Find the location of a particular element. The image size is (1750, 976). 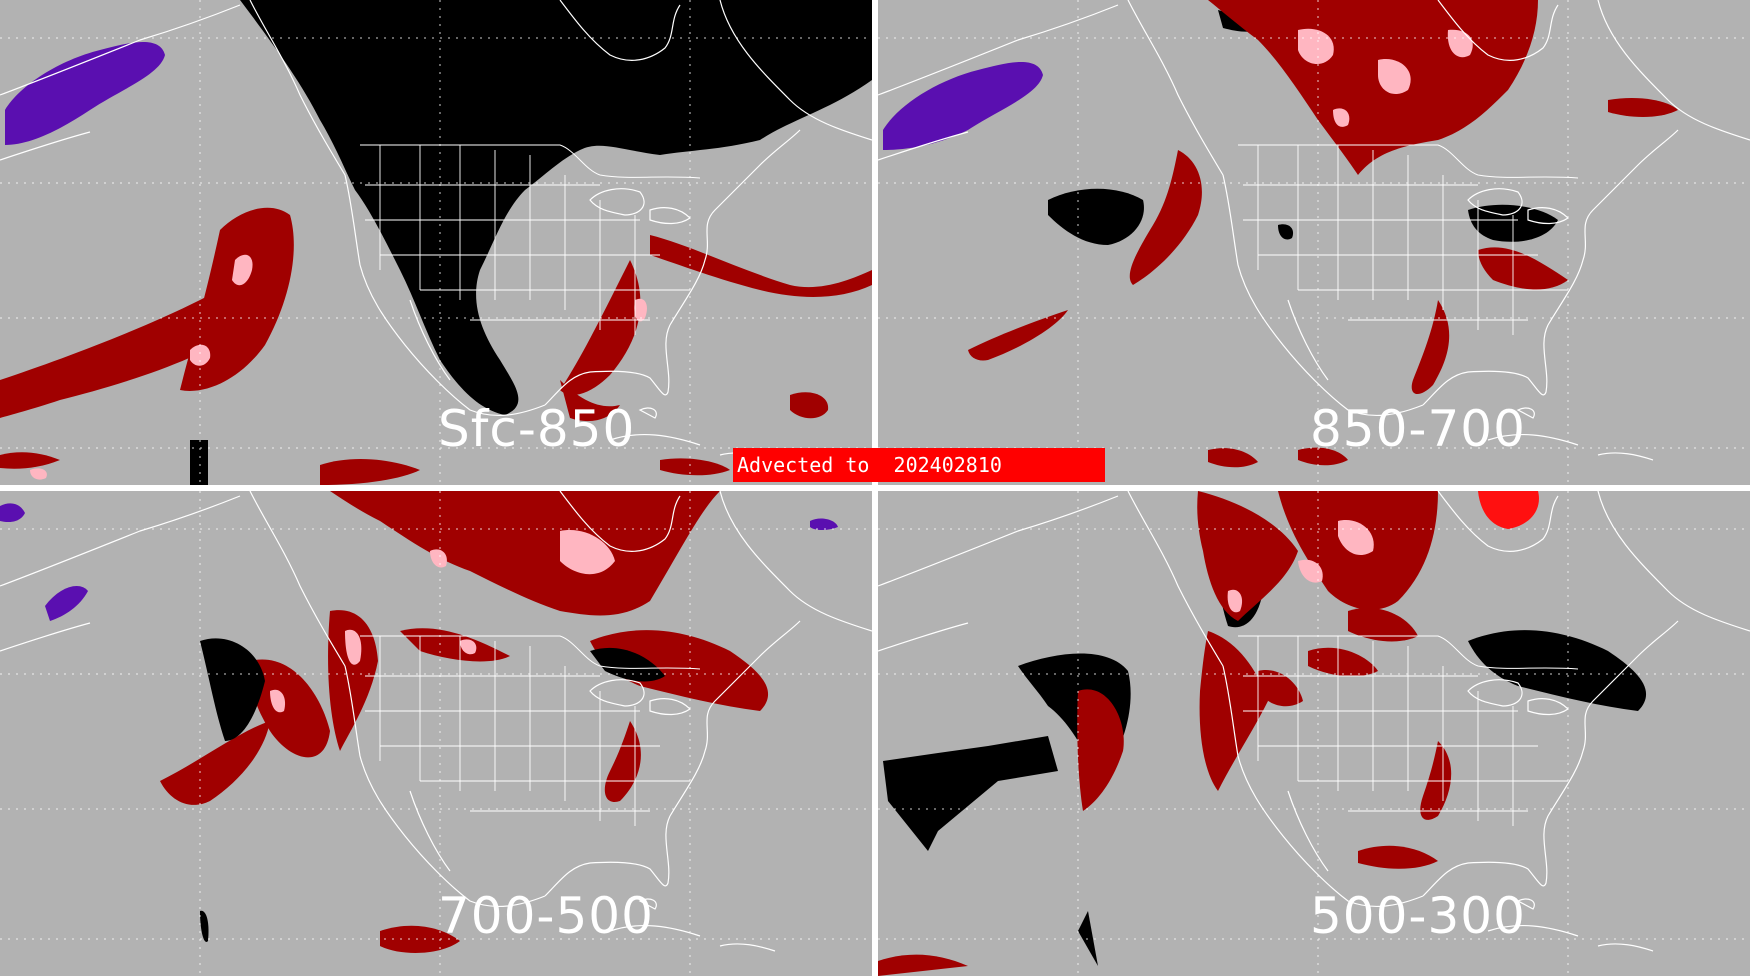

purple-regions is located at coordinates (419, 562).